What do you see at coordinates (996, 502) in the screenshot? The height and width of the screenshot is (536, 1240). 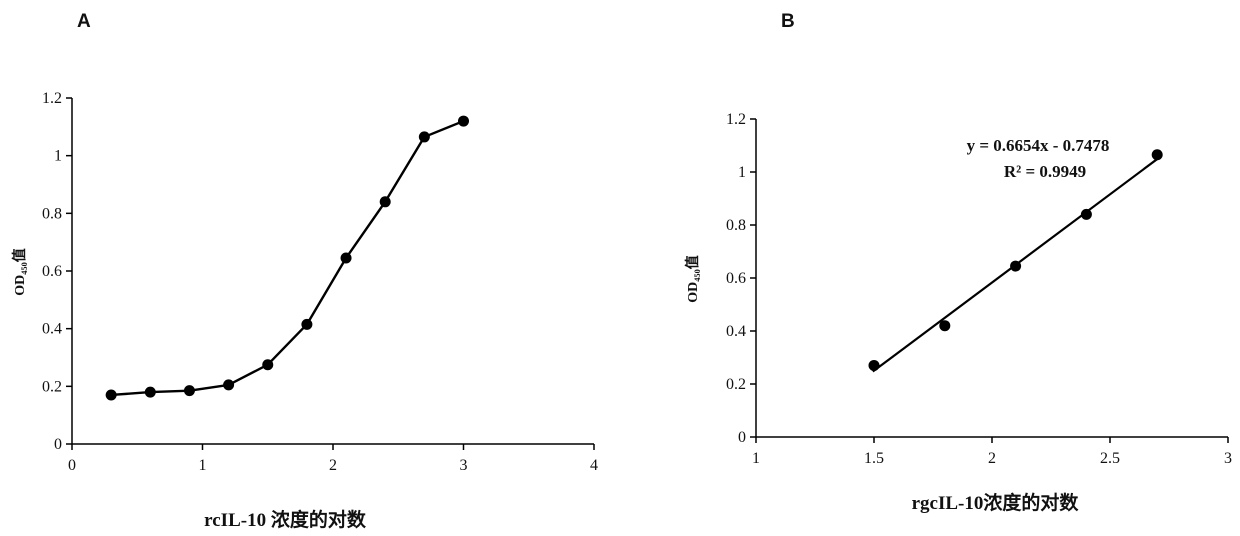 I see `chart-b-x-axis-title: rgcIL-10浓度的对数` at bounding box center [996, 502].